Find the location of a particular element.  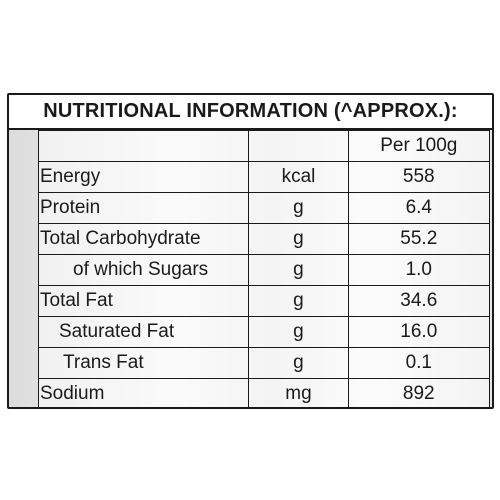

table-row: Total Carbohydrate g 55.2 is located at coordinates (264, 239).